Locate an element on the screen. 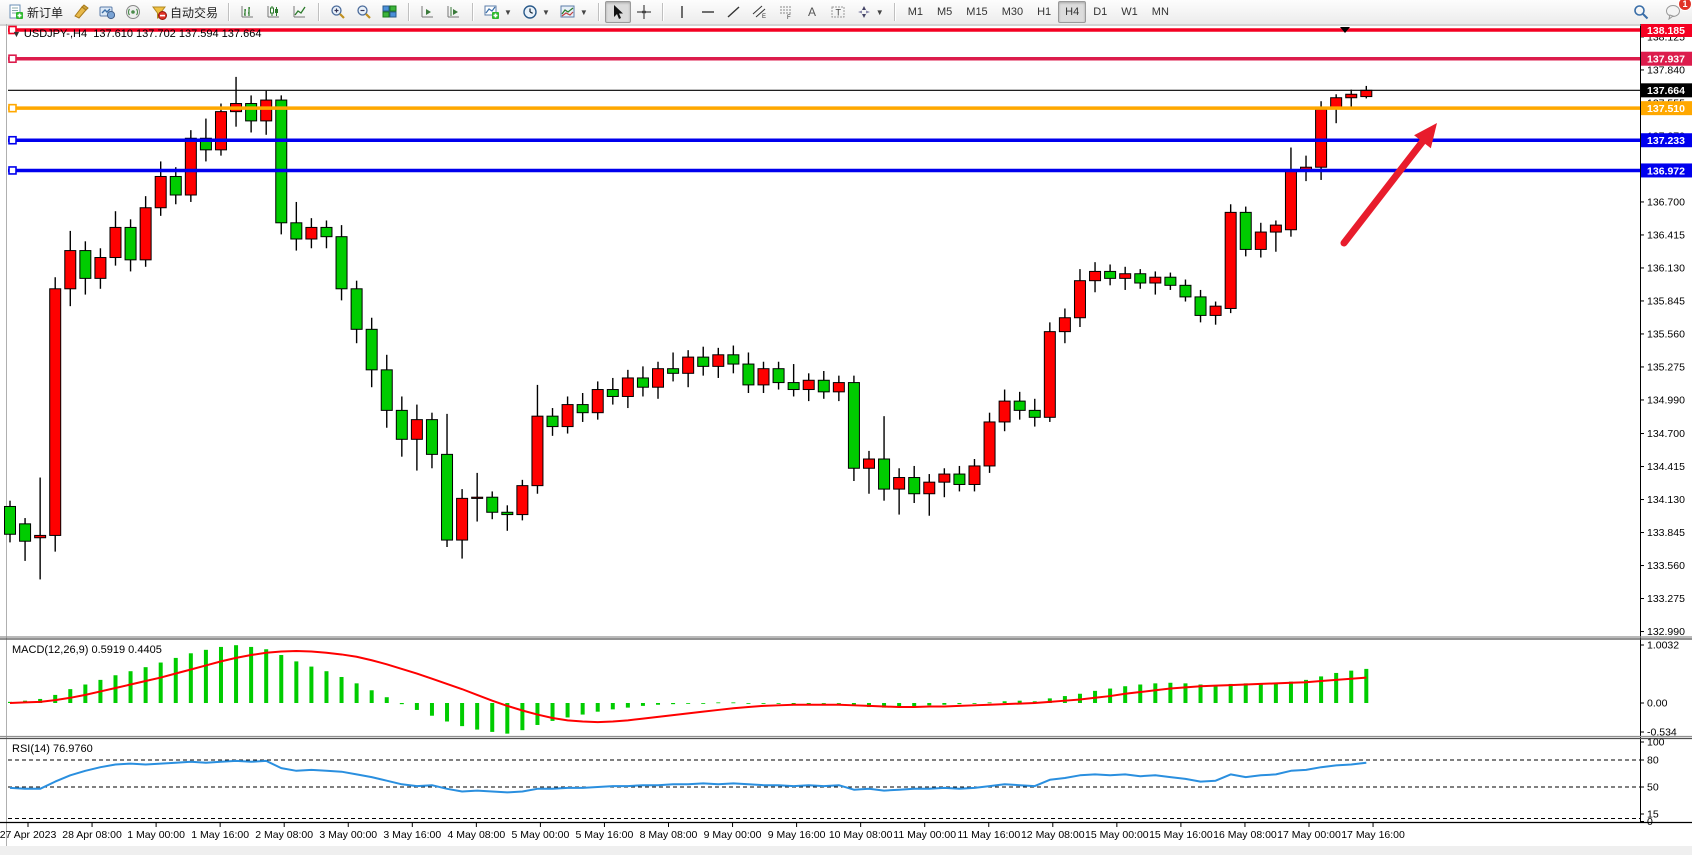  svg-text: 134.415 is located at coordinates (1666, 467).